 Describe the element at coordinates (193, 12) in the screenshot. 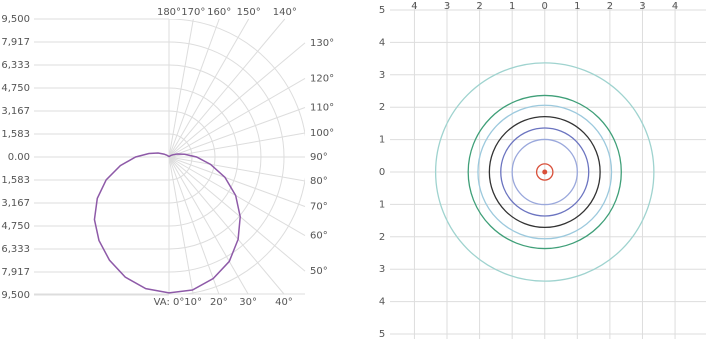

I see `angle-tick-label: 170°` at that location.